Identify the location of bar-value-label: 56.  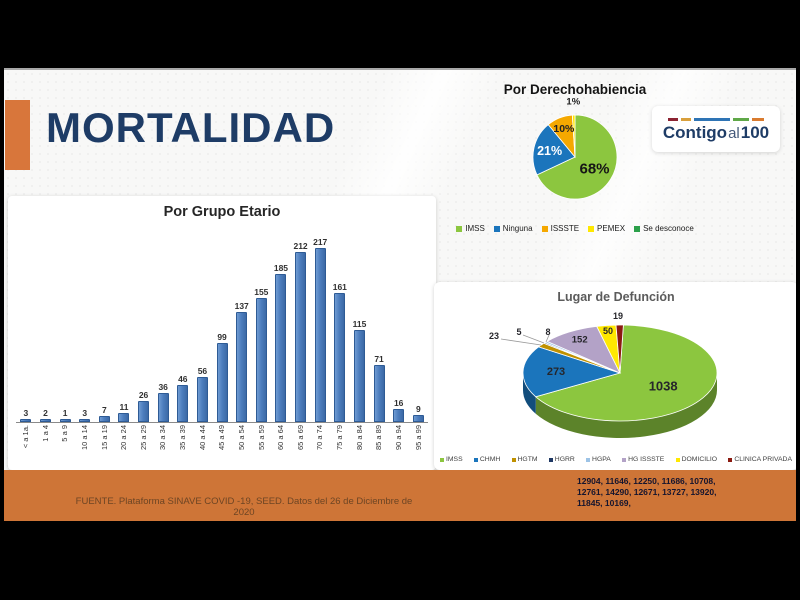
(202, 371).